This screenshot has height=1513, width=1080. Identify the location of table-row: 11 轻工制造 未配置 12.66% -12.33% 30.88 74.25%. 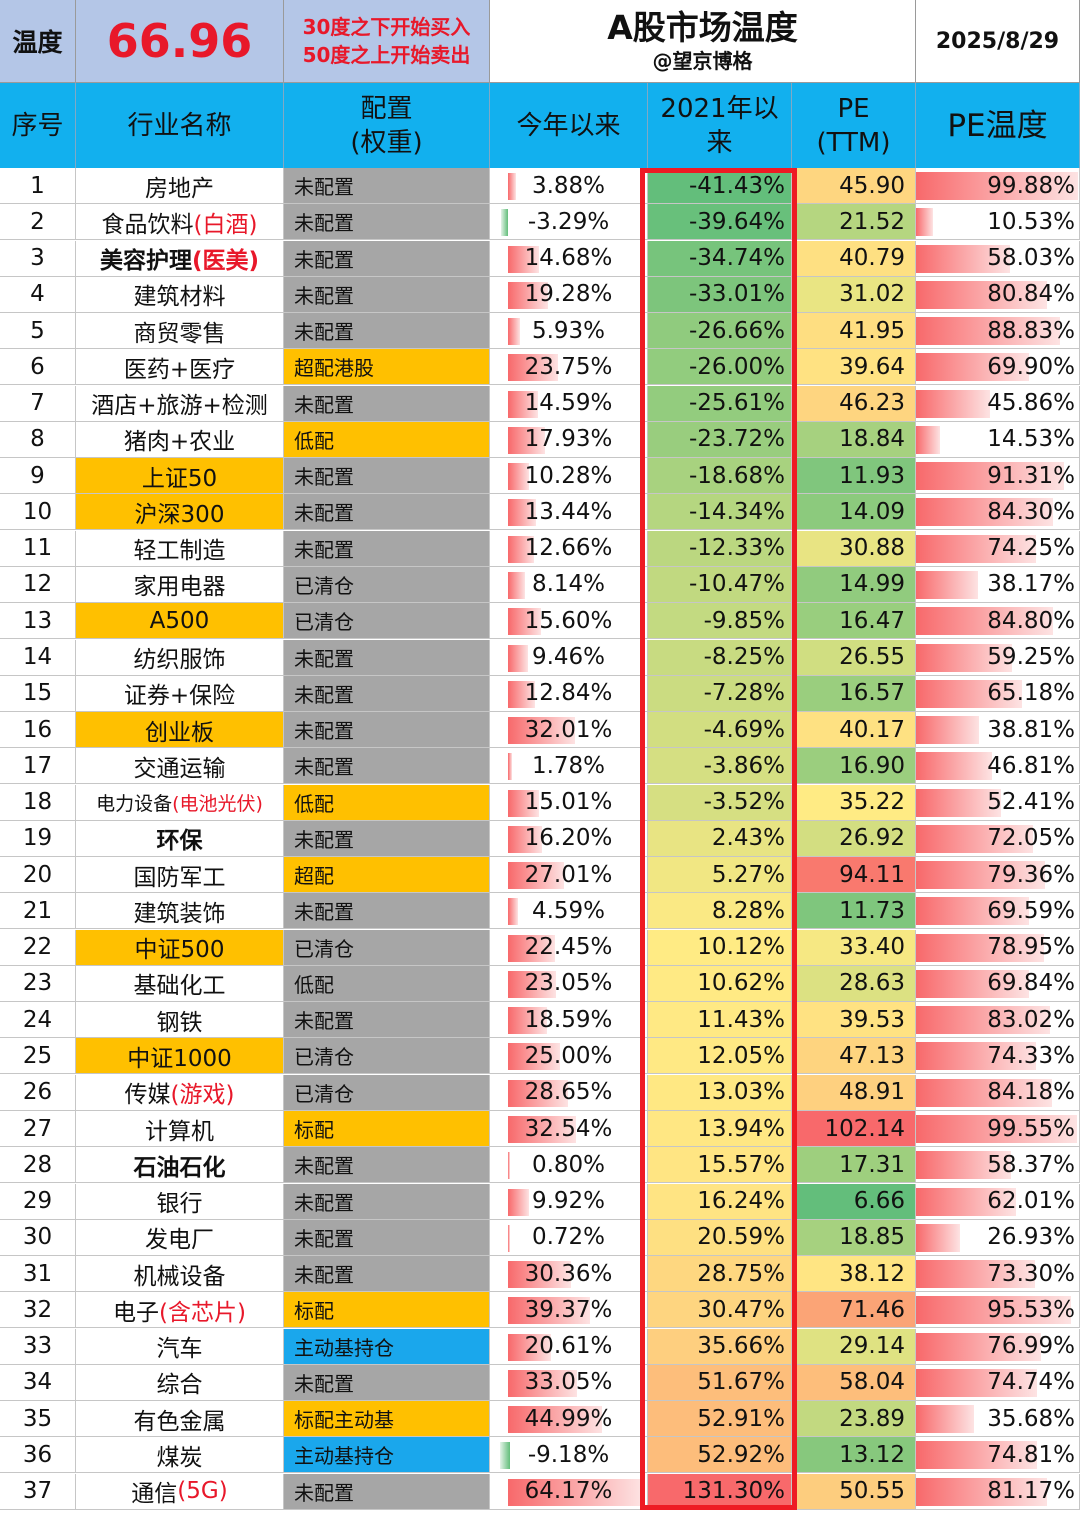
(540, 548).